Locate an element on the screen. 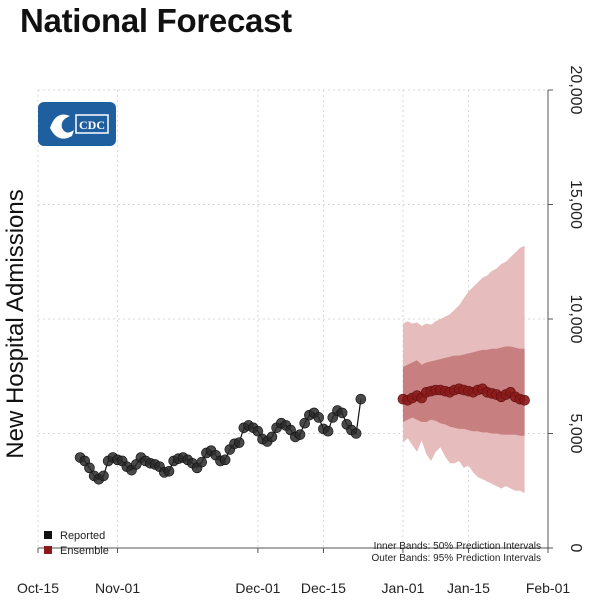 This screenshot has height=607, width=600. legend-label-ensemble: Ensemble is located at coordinates (84, 551).